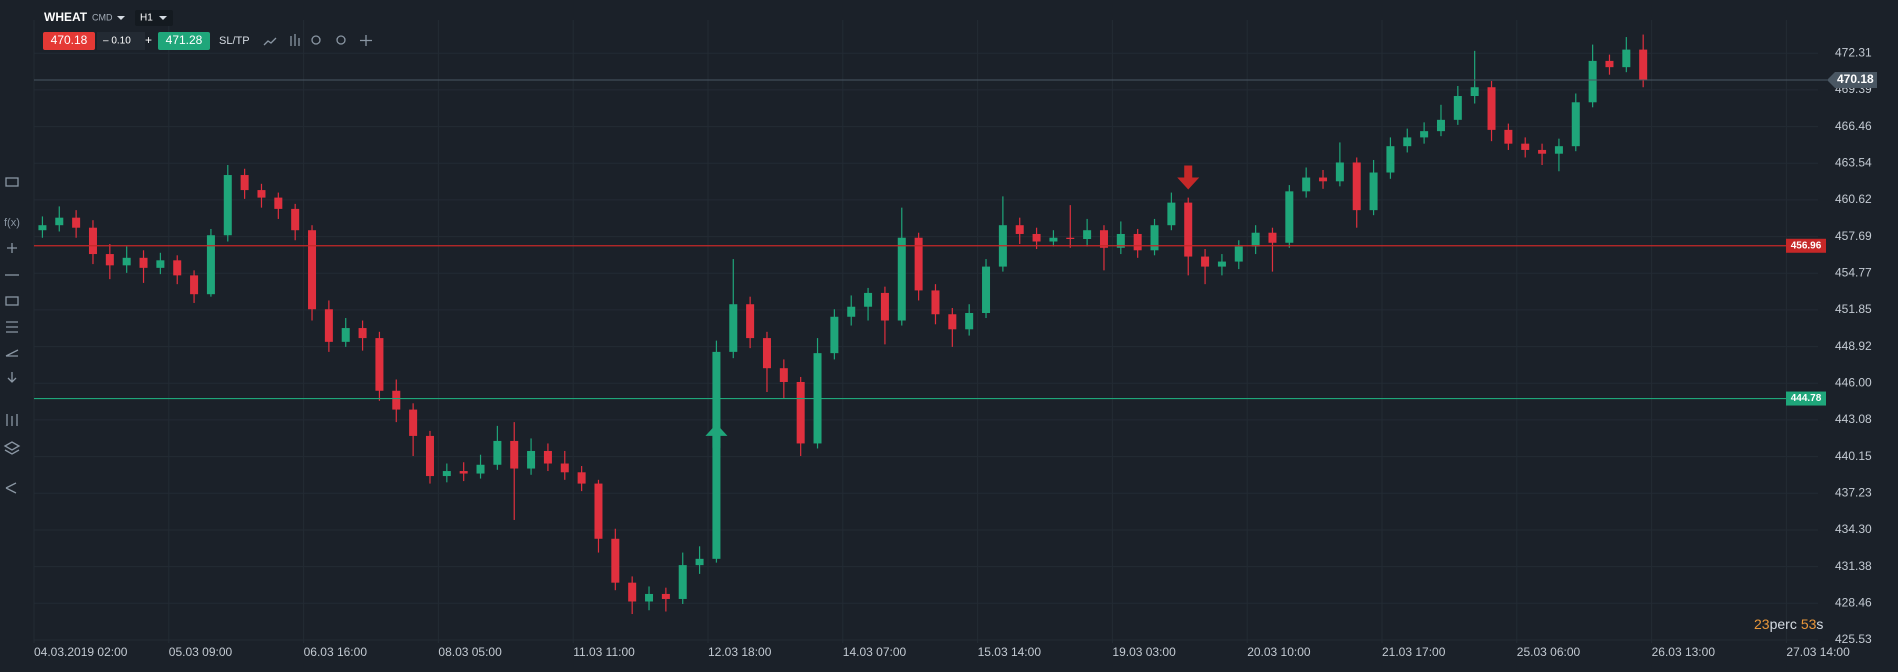 The width and height of the screenshot is (1898, 672). What do you see at coordinates (163, 18) in the screenshot?
I see `timeframe-dropdown` at bounding box center [163, 18].